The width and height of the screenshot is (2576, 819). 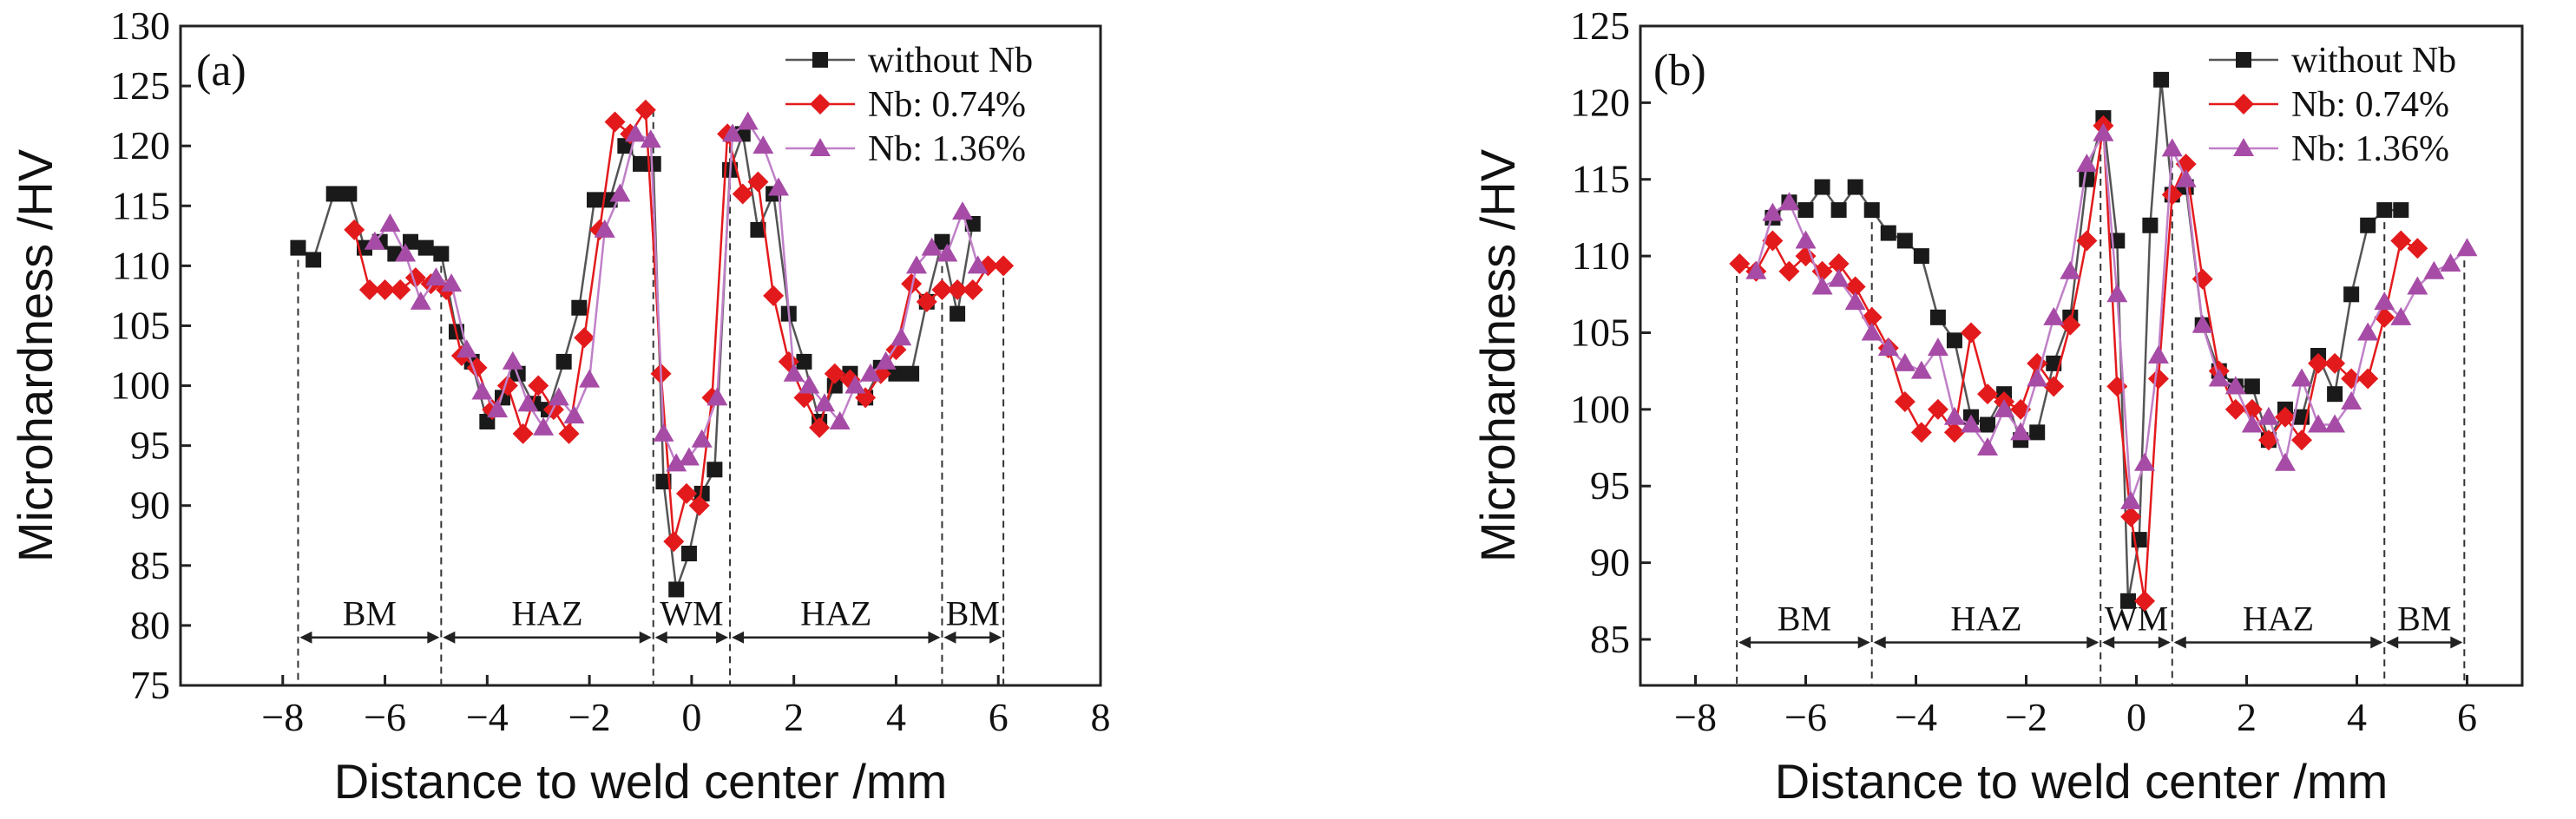 What do you see at coordinates (1101, 717) in the screenshot?
I see `x-tick-label: 8` at bounding box center [1101, 717].